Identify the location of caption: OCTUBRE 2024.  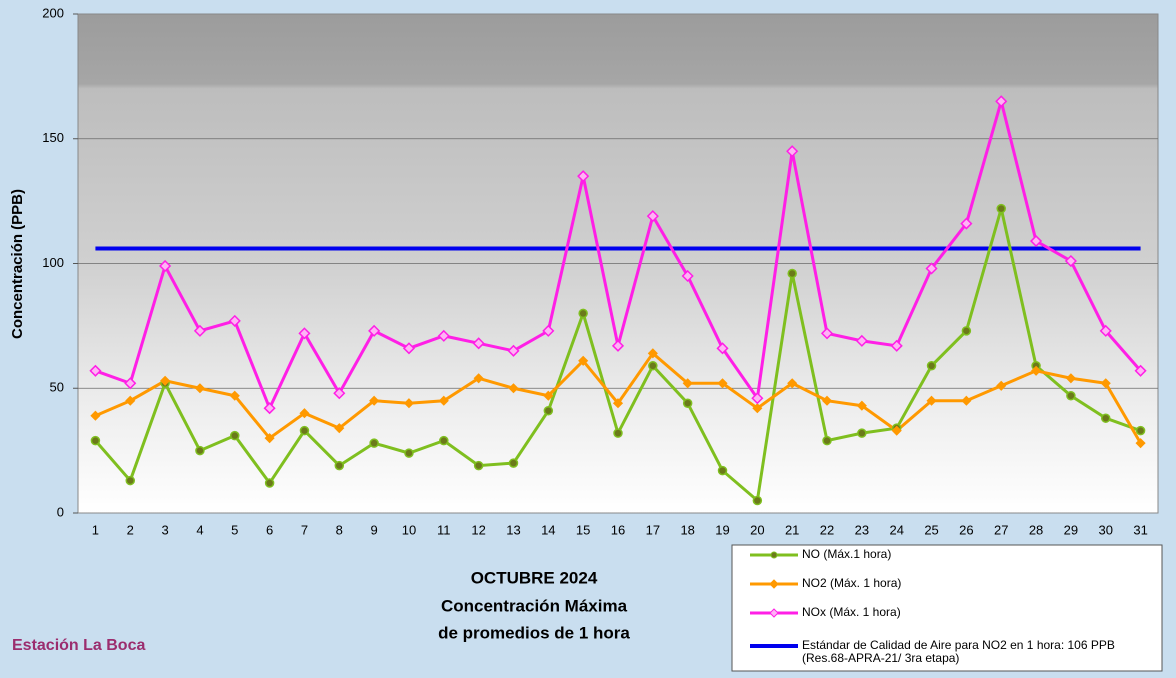
(534, 577).